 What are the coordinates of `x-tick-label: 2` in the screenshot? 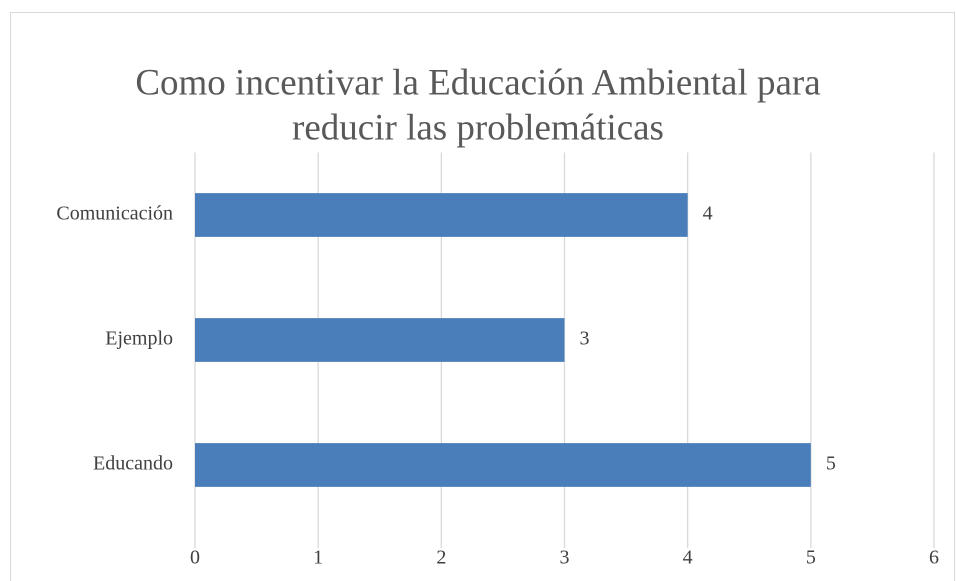 It's located at (441, 558).